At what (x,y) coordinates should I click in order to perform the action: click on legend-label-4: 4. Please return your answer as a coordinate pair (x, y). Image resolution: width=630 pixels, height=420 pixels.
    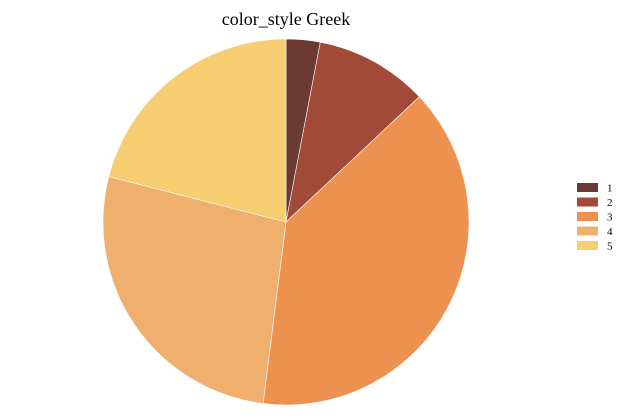
    Looking at the image, I should click on (610, 232).